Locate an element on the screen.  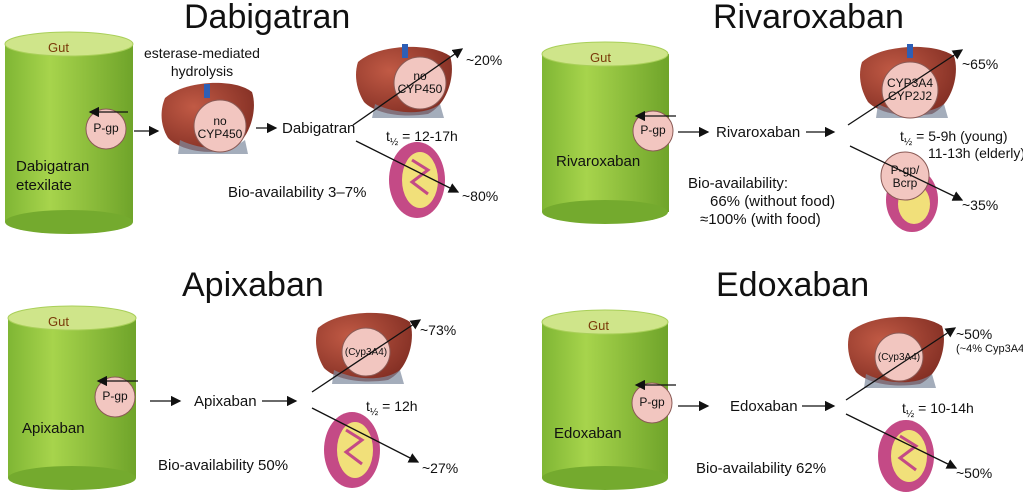
bioavailability-without-food: 66% (without food) is located at coordinates (773, 201).